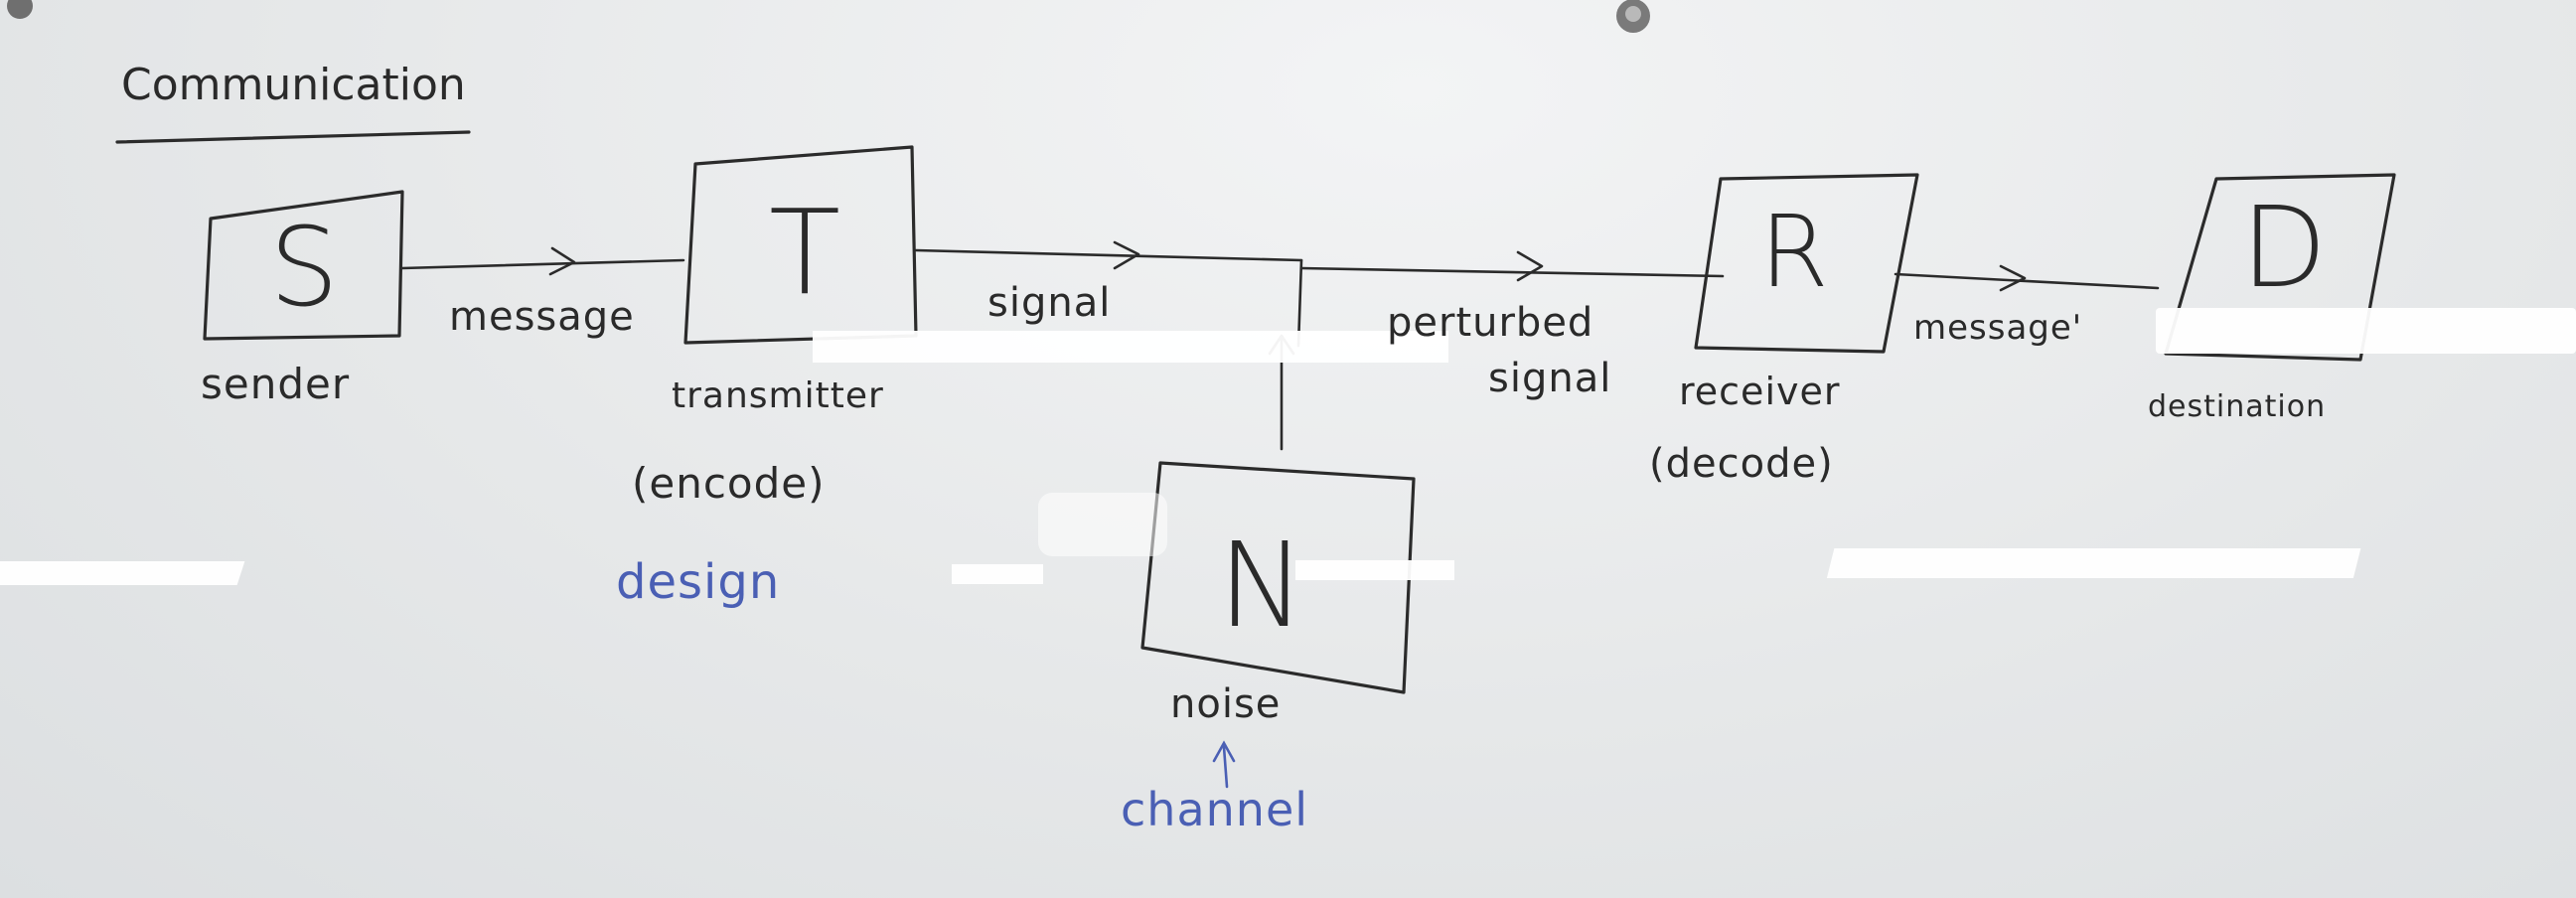  Describe the element at coordinates (805, 253) in the screenshot. I see `transmitter-letter: T` at that location.